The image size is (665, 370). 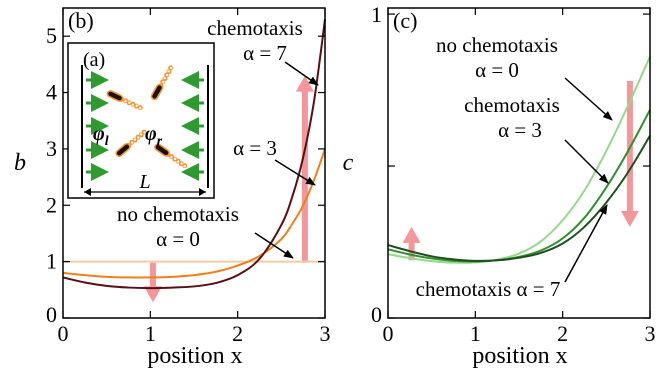 What do you see at coordinates (51, 261) in the screenshot?
I see `b-ytick-label-1: 1` at bounding box center [51, 261].